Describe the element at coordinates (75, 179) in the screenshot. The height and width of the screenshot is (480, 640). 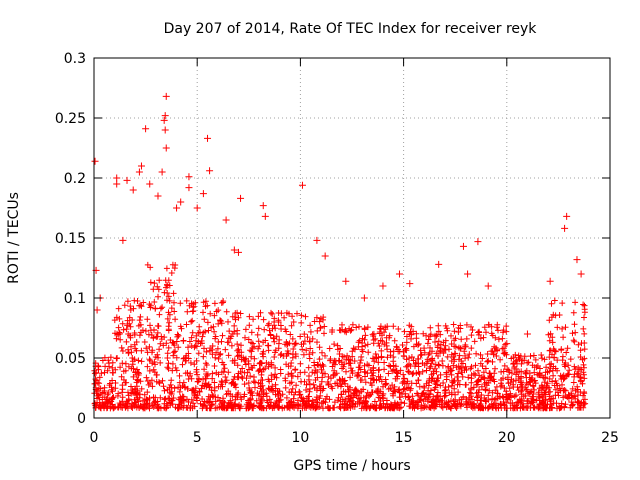
I see `y-tick-label: 0.2` at that location.